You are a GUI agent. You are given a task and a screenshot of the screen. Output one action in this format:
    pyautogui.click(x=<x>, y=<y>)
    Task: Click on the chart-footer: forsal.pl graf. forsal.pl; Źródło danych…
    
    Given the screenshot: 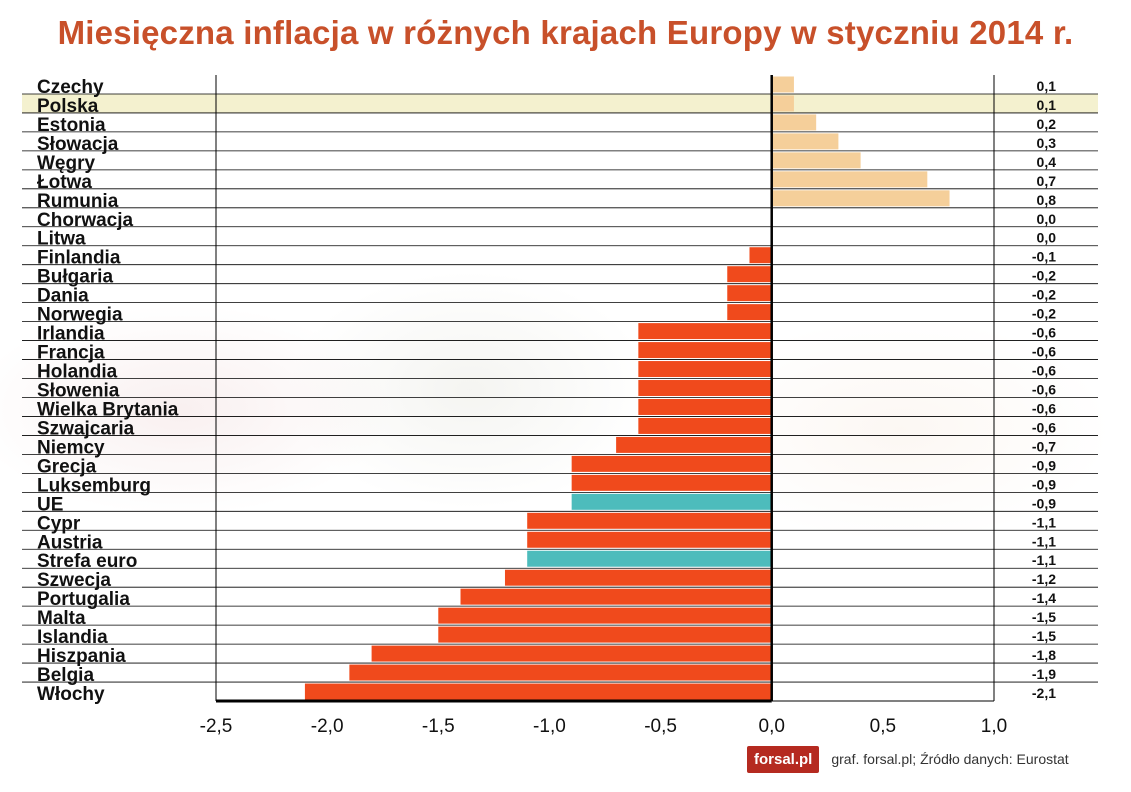 What is the action you would take?
    pyautogui.click(x=932, y=759)
    